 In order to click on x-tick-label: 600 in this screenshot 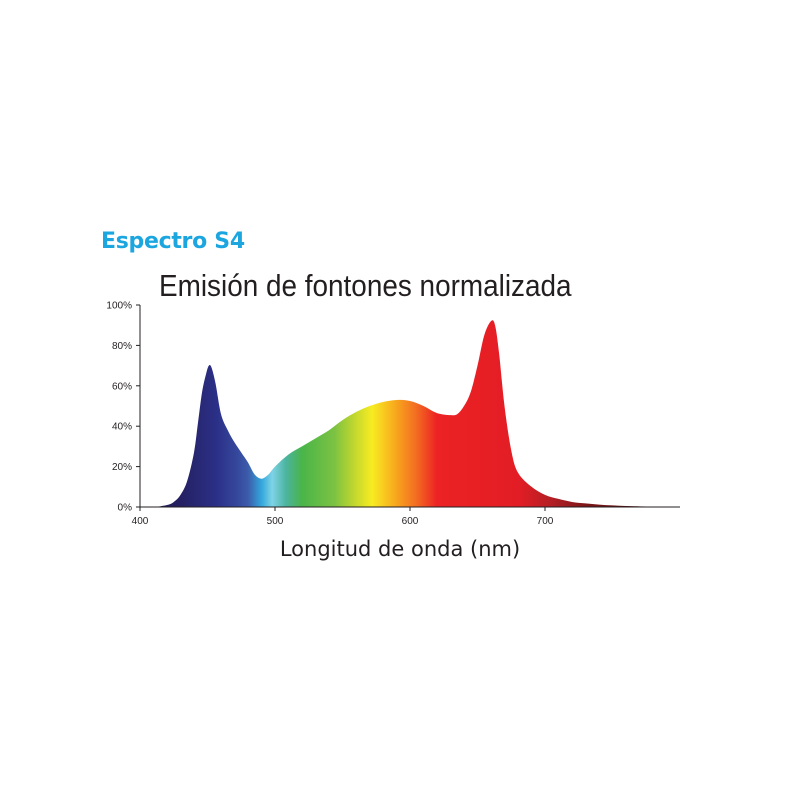, I will do `click(410, 521)`.